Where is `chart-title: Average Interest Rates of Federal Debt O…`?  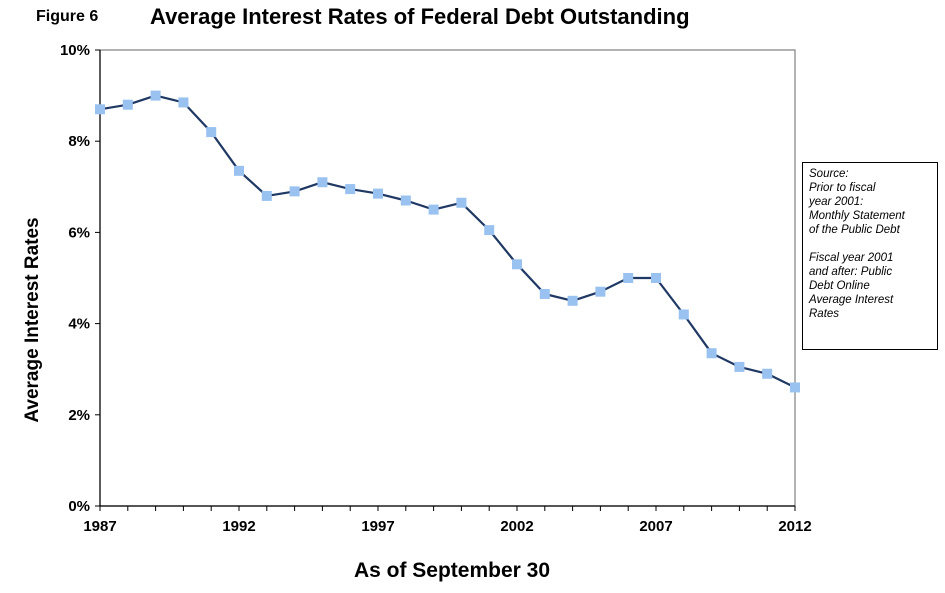
chart-title: Average Interest Rates of Federal Debt O… is located at coordinates (420, 16).